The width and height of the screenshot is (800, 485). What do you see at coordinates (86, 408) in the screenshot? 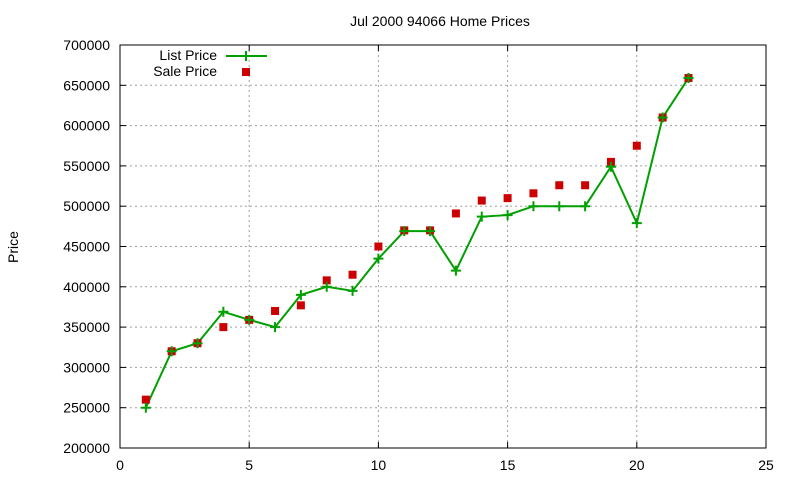
I see `y-tick-label: 250000` at bounding box center [86, 408].